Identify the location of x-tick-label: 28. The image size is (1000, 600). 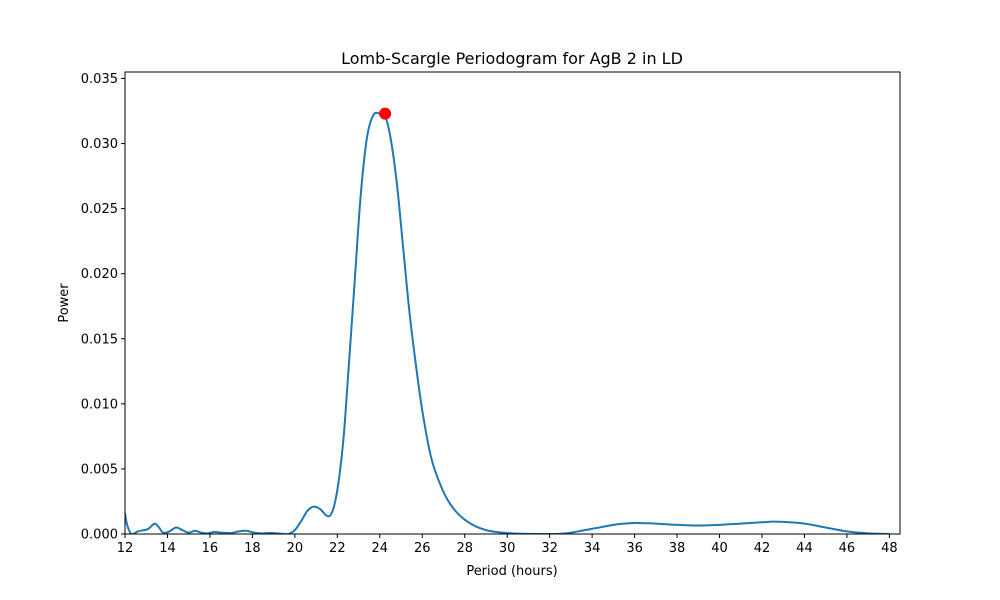
(464, 548).